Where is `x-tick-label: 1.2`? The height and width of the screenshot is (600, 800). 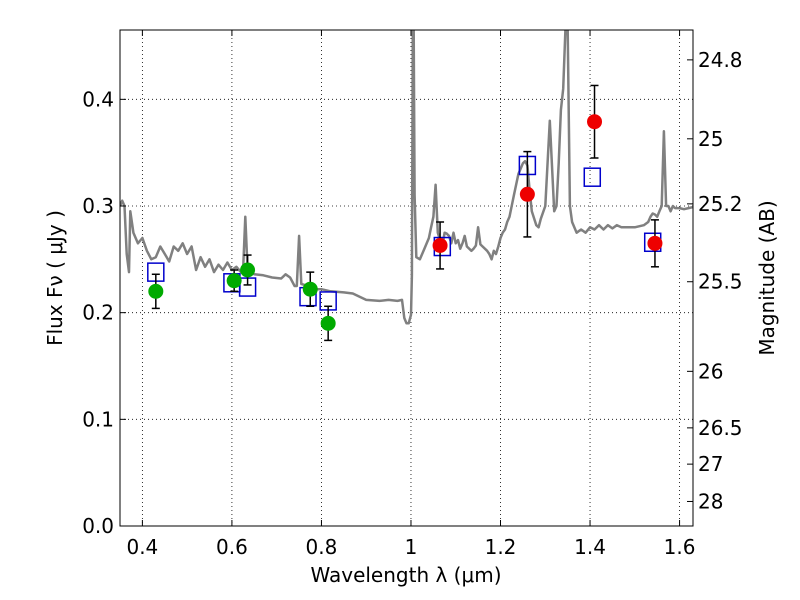
x-tick-label: 1.2 is located at coordinates (501, 547).